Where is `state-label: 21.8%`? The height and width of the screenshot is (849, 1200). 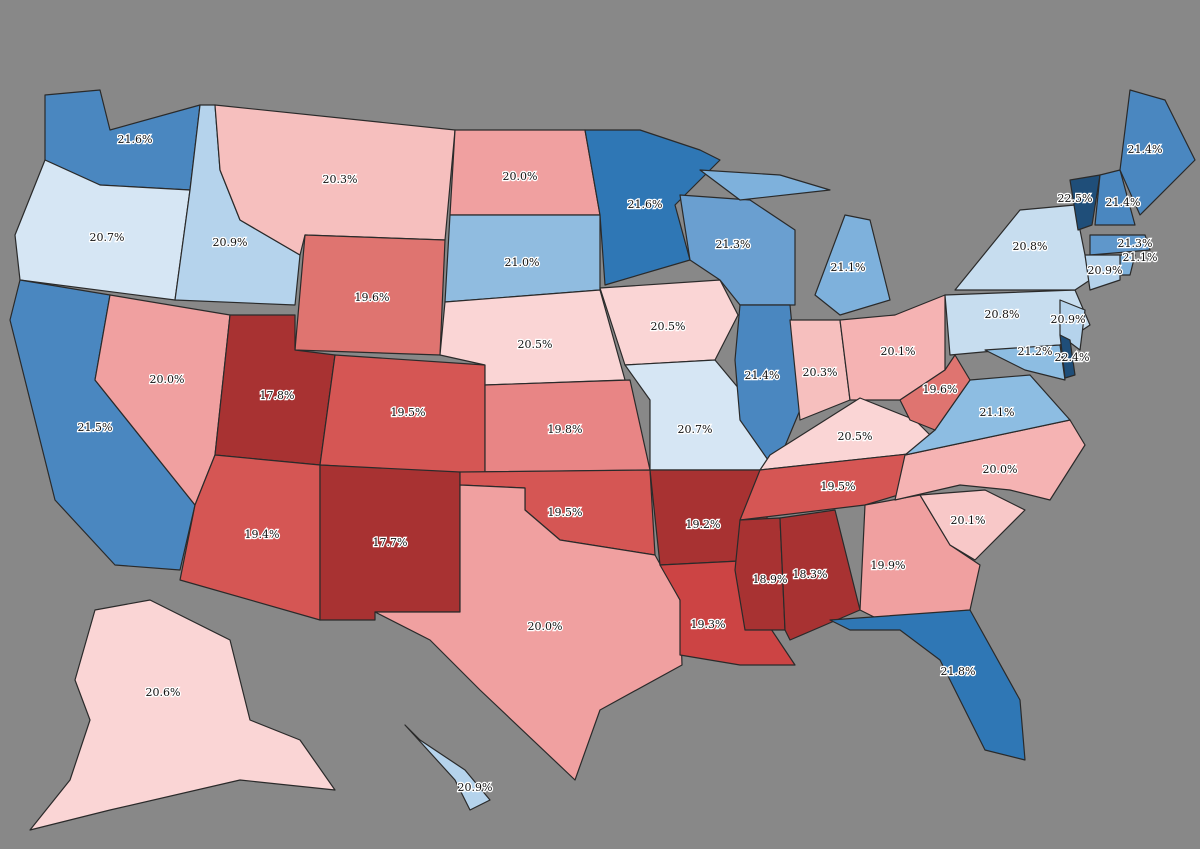 state-label: 21.8% is located at coordinates (958, 671).